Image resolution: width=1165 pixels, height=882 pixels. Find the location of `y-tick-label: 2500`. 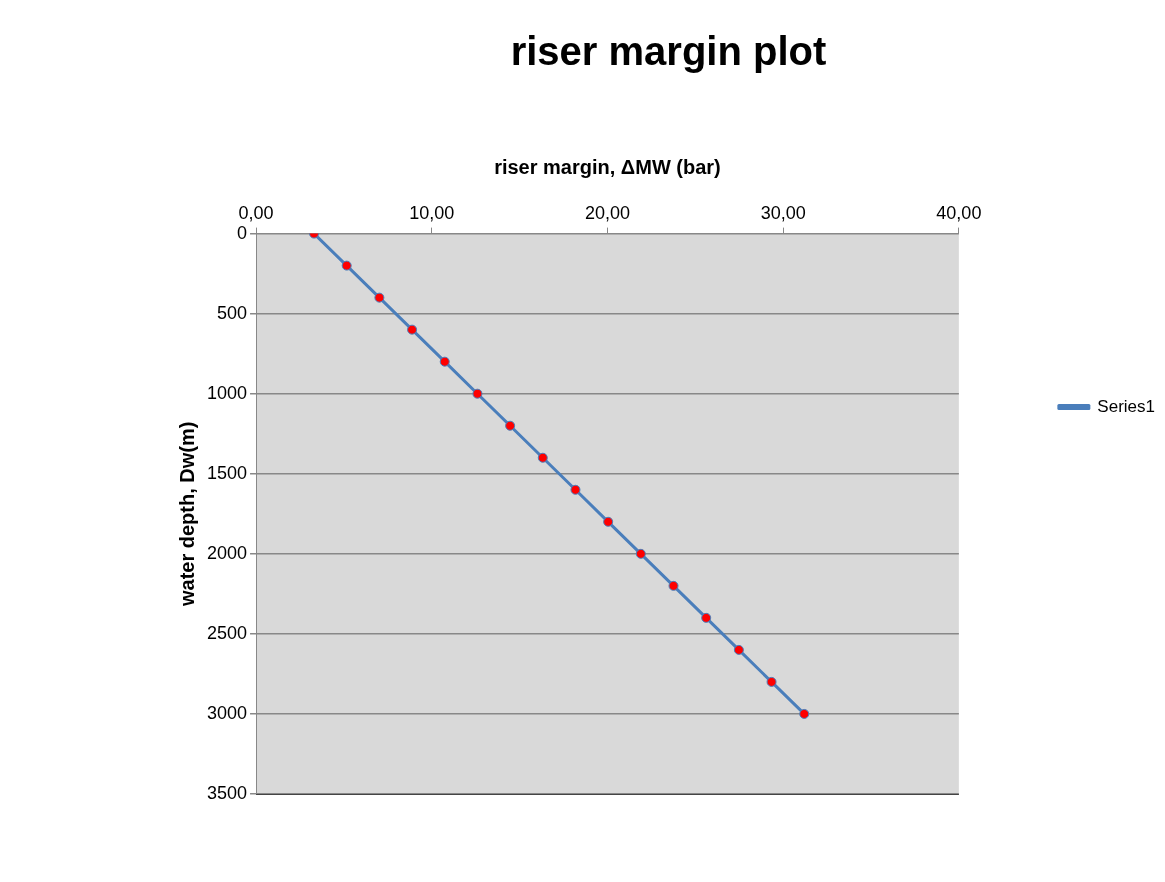

y-tick-label: 2500 is located at coordinates (227, 632).